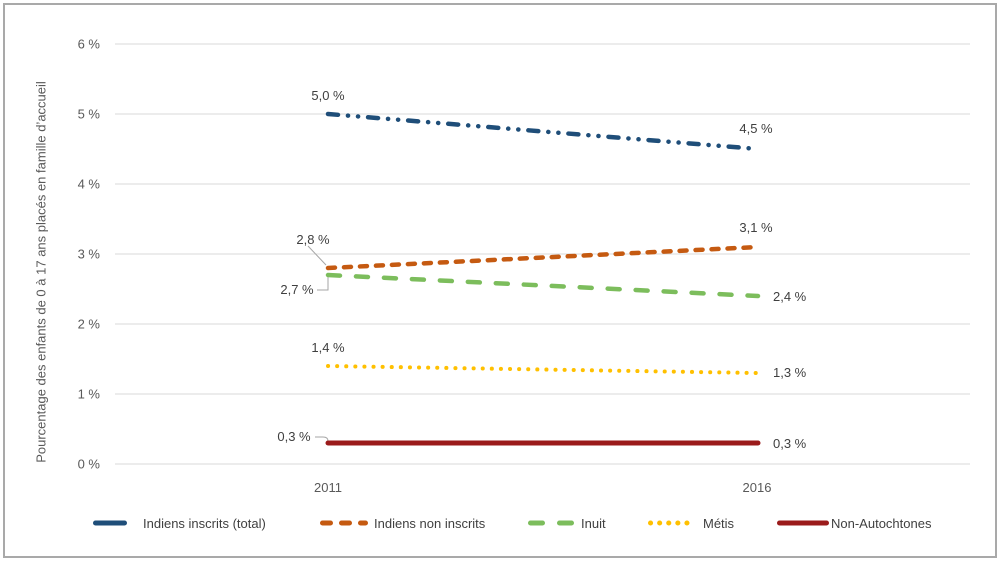 The image size is (1000, 561). Describe the element at coordinates (89, 114) in the screenshot. I see `y-axis-tick-label: 5 %` at that location.